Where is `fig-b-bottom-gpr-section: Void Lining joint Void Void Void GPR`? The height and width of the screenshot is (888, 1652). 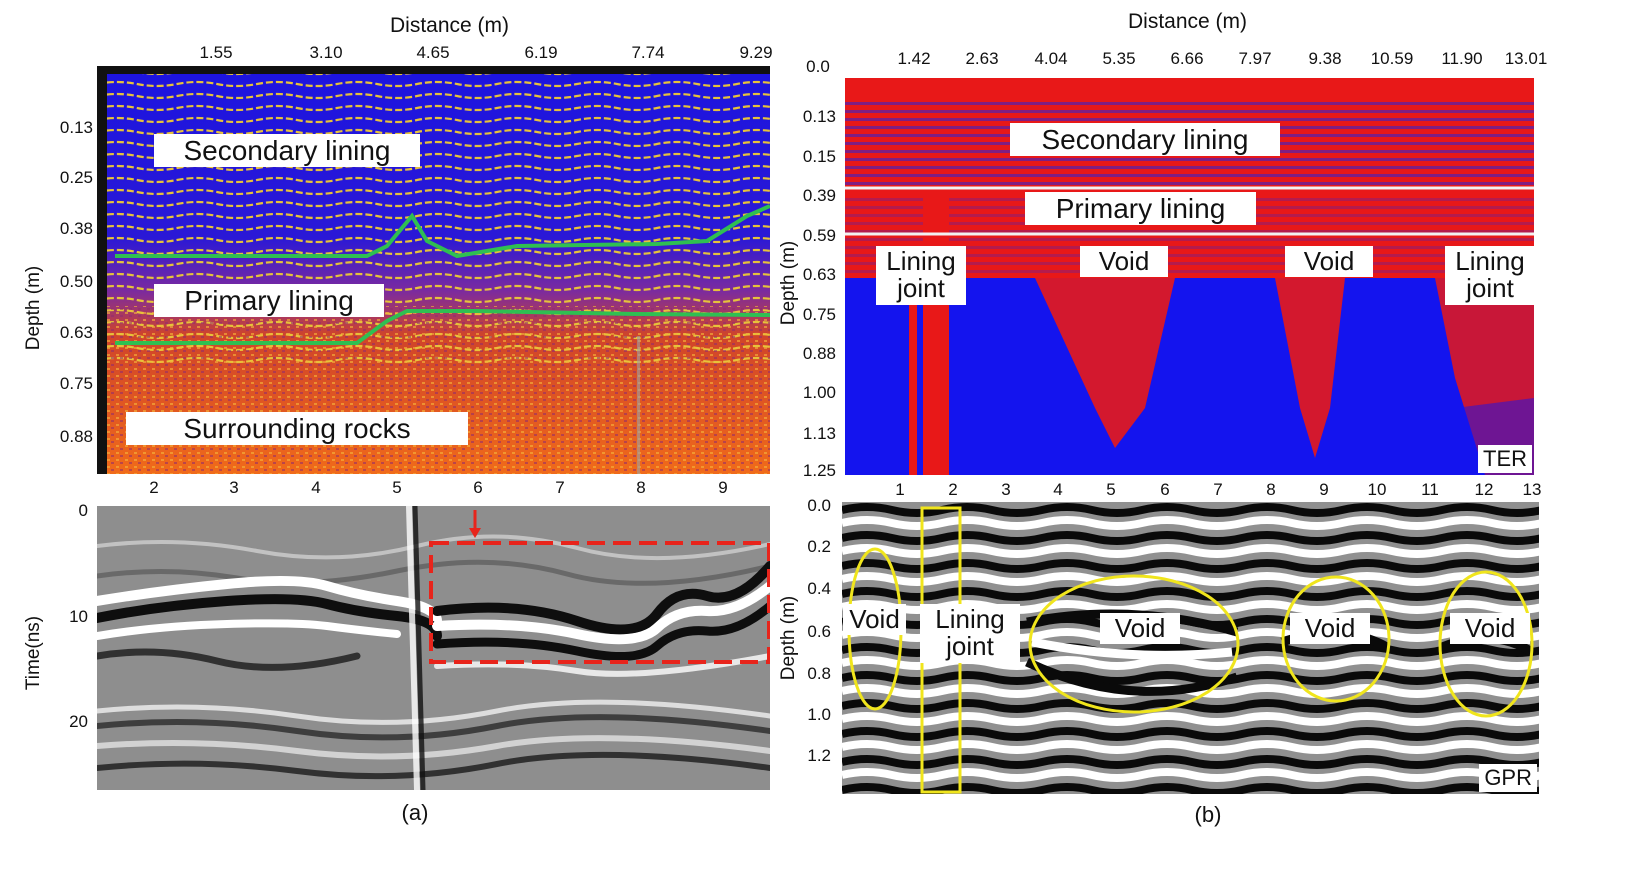
fig-b-bottom-gpr-section: Void Lining joint Void Void Void GPR is located at coordinates (1190, 648).